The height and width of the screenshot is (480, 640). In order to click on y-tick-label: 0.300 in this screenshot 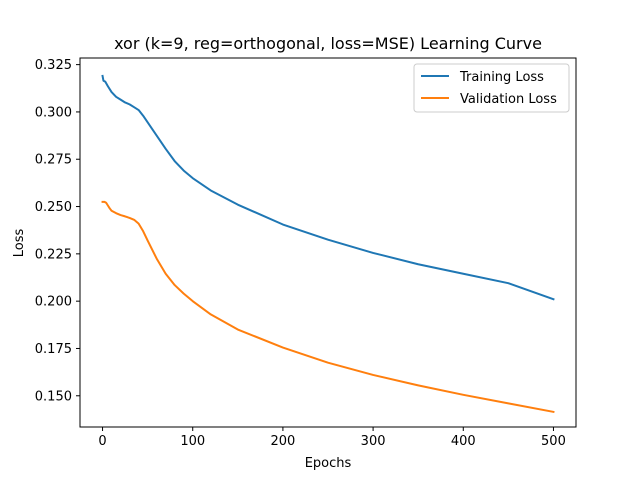, I will do `click(53, 112)`.